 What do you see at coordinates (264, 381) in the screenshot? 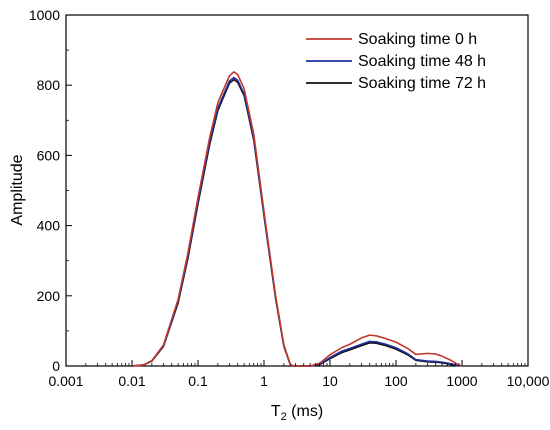
I see `x-tick-label-3: 1` at bounding box center [264, 381].